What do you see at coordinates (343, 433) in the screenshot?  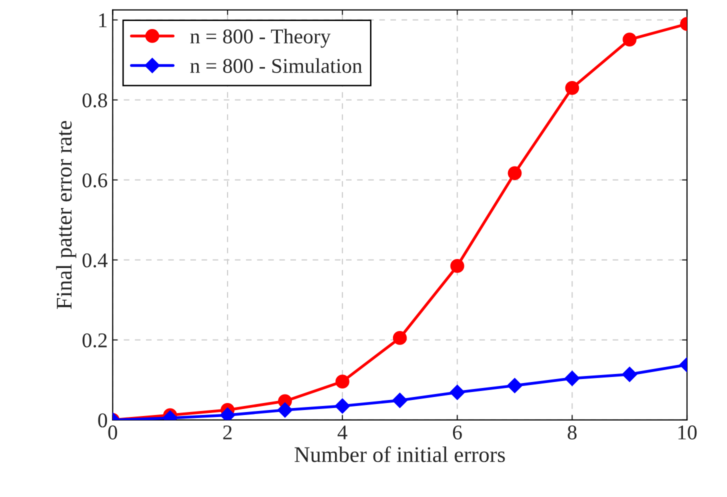 I see `x-tick-label: 4` at bounding box center [343, 433].